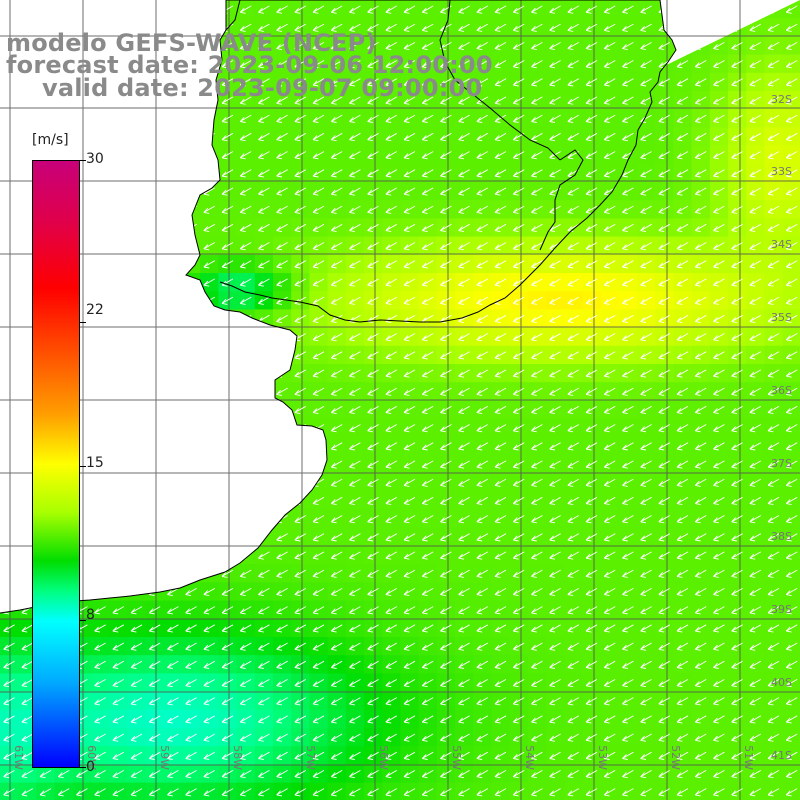 This screenshot has height=800, width=800. Describe the element at coordinates (249, 65) in the screenshot. I see `title-forecast-date: forecast date: 2023-09-06 12:00:00` at that location.